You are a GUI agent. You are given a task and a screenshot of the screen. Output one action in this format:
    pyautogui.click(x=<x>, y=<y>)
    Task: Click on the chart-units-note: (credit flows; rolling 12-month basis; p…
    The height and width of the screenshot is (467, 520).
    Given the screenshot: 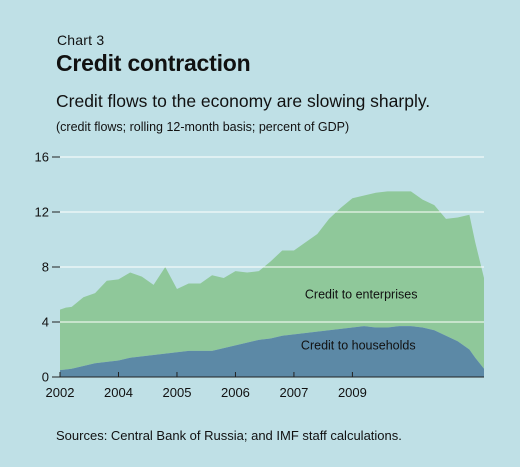 What is the action you would take?
    pyautogui.click(x=203, y=127)
    